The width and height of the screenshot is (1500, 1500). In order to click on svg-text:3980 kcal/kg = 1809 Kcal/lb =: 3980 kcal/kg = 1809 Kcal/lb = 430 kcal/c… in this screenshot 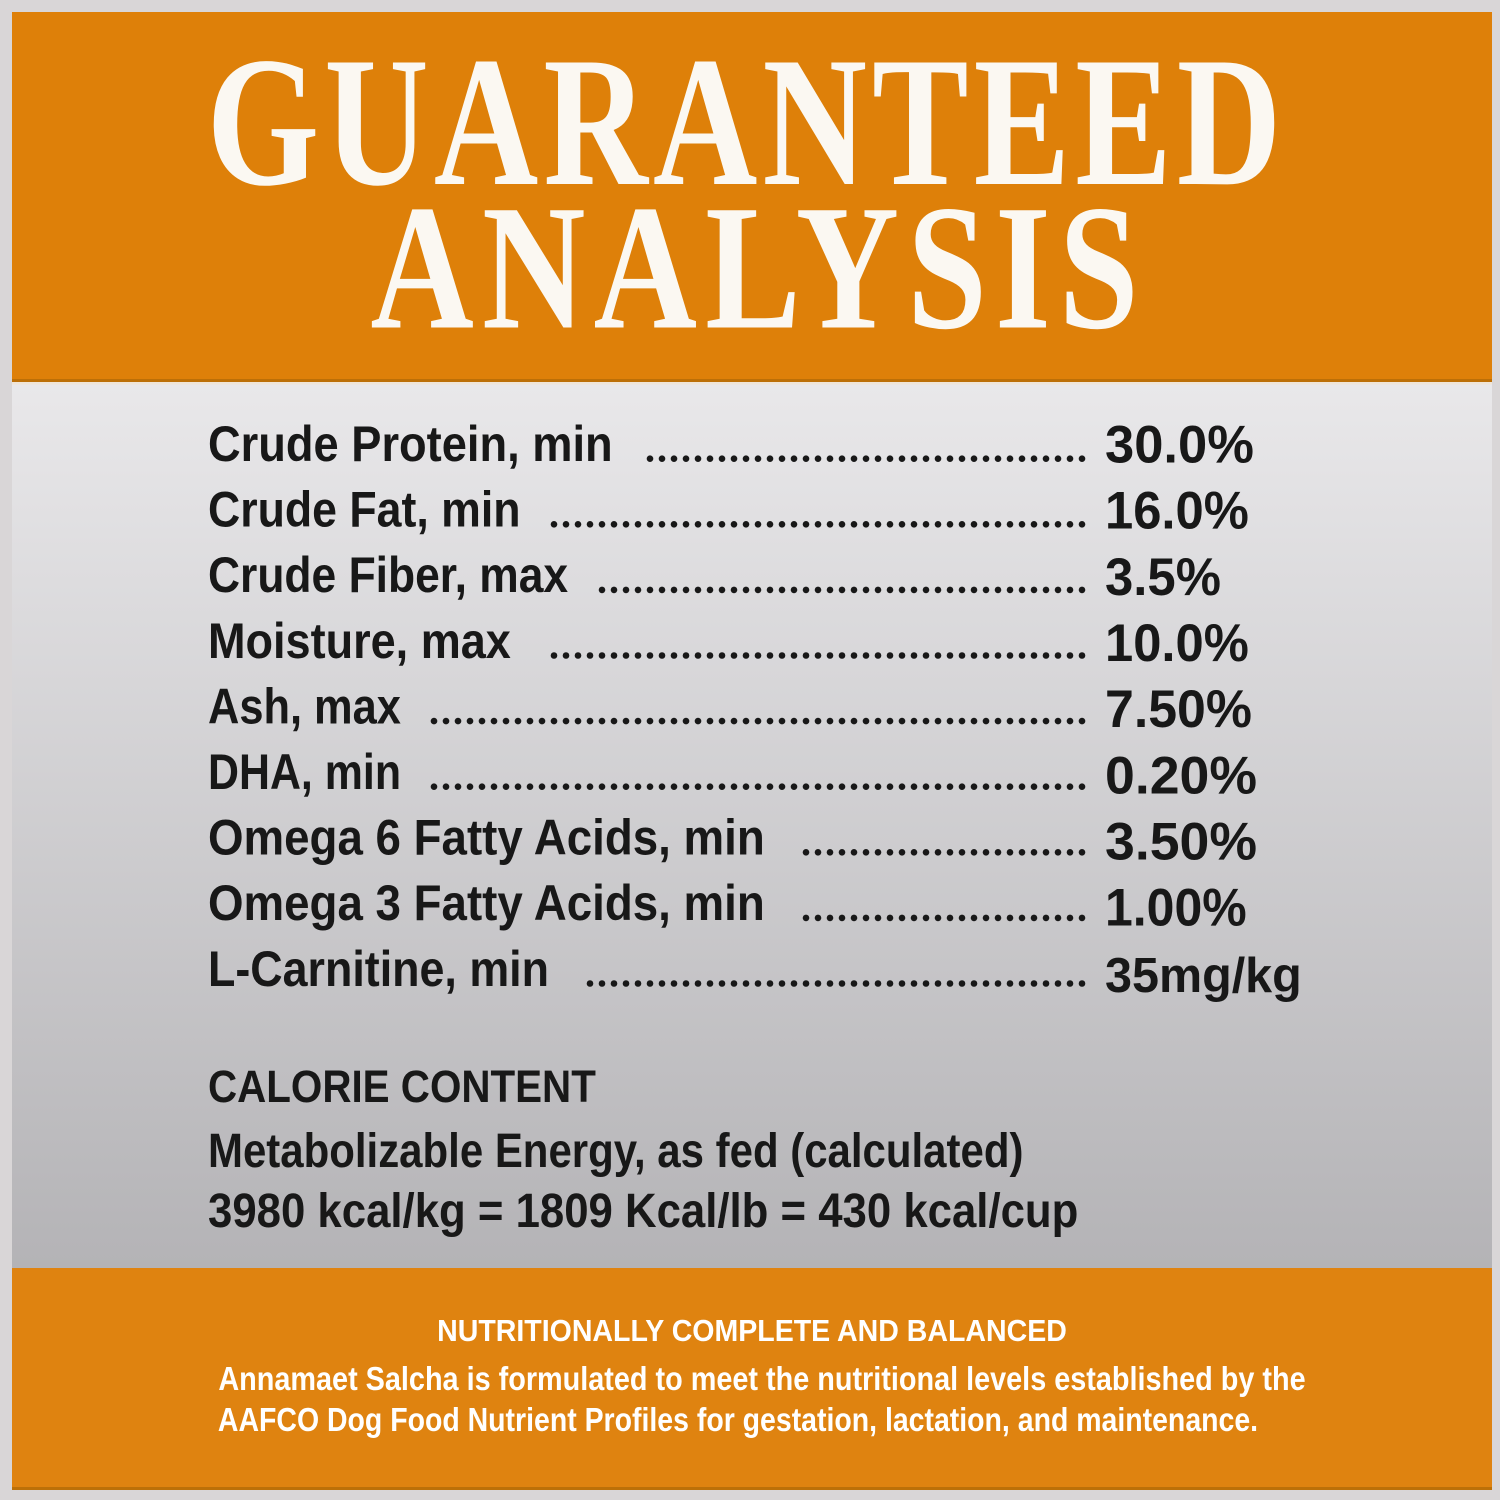, I will do `click(643, 1210)`.